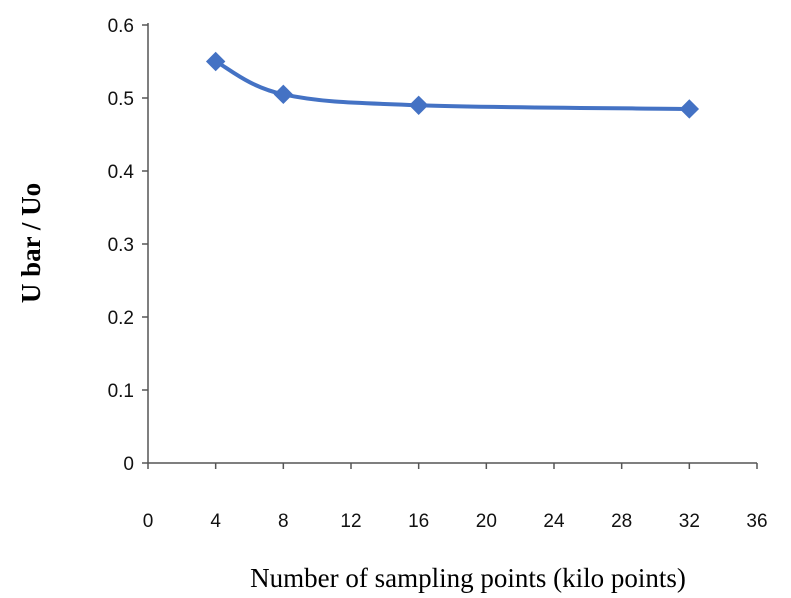  I want to click on x-tick-label: 12, so click(350, 521).